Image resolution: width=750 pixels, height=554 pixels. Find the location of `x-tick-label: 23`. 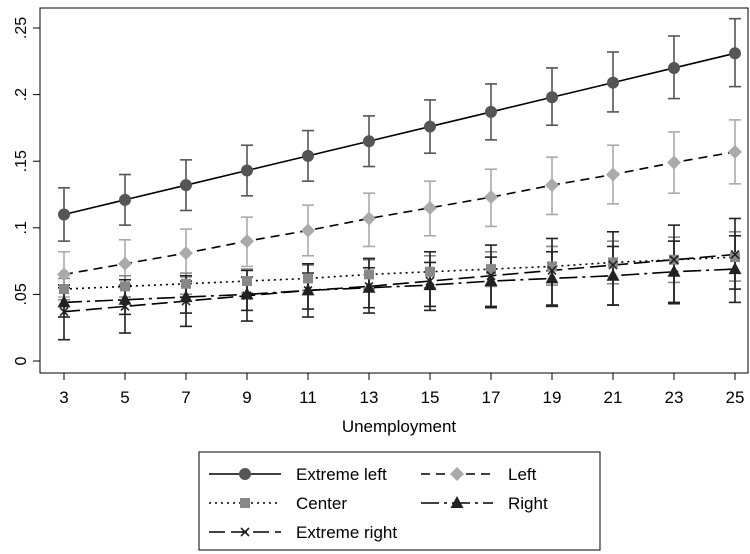

x-tick-label: 23 is located at coordinates (674, 397).